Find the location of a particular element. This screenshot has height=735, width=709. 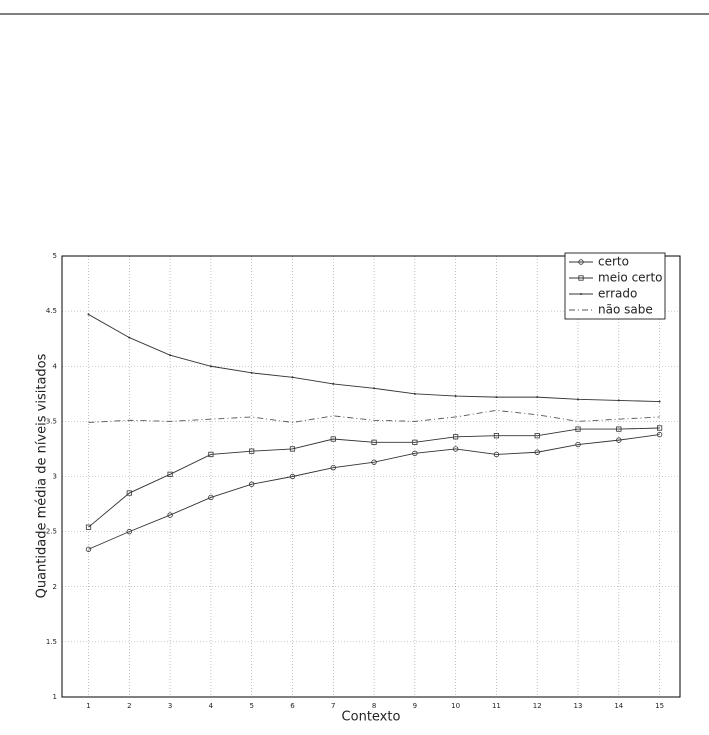

x-tick-label: 1 is located at coordinates (88, 706).